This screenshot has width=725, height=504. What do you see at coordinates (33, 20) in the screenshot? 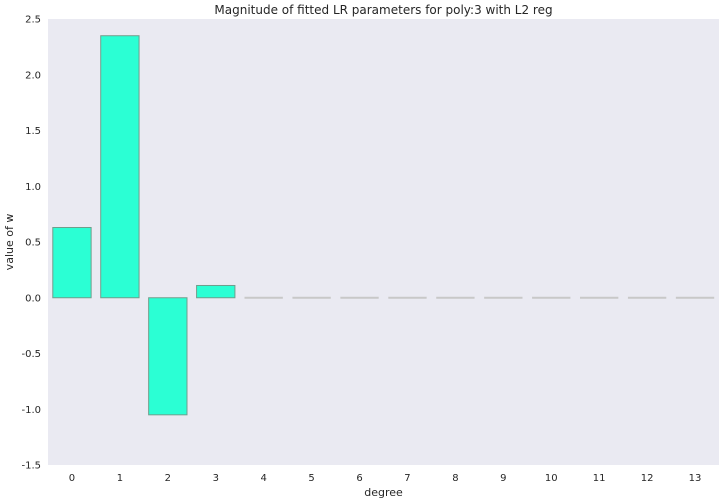
I see `y-tick-label: 2.5` at bounding box center [33, 20].